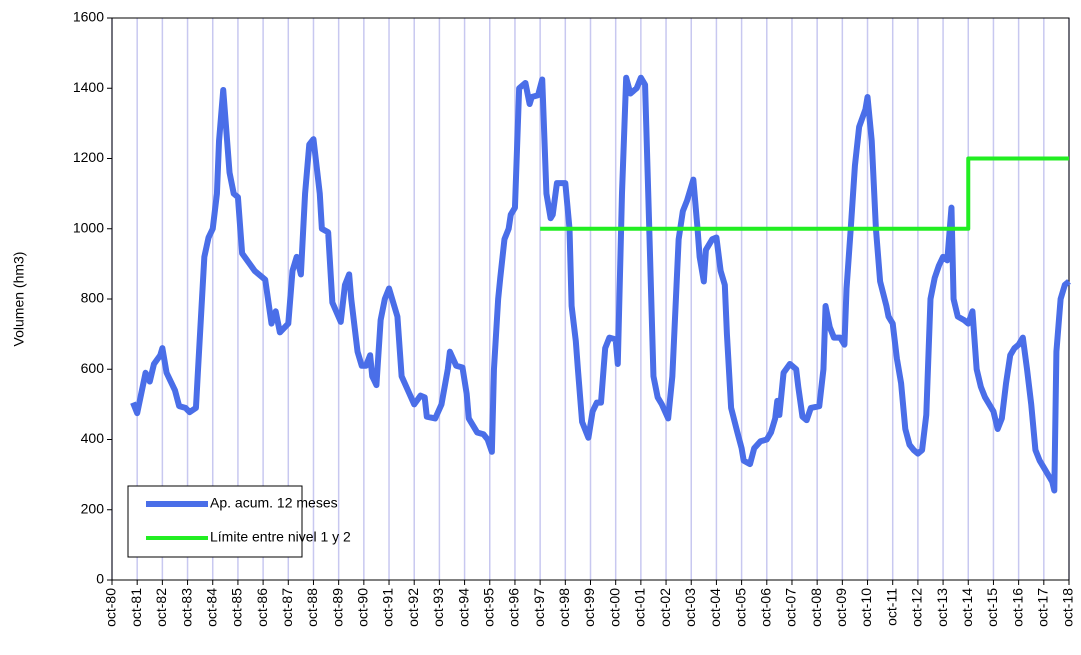  I want to click on x-tick-label: oct-99, so click(589, 607).